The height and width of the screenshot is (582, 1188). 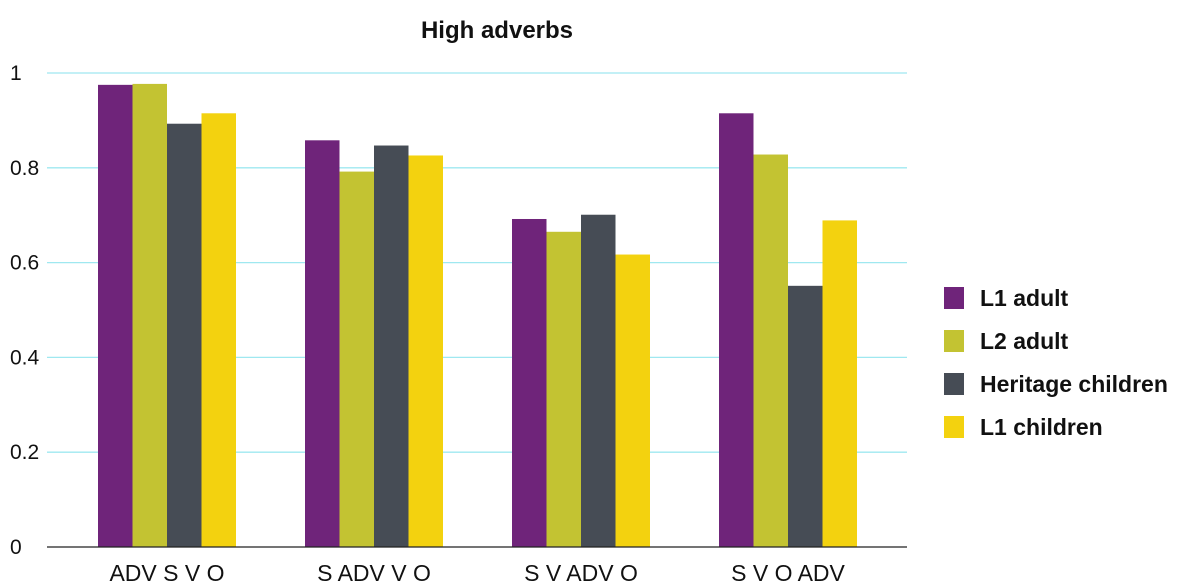 What do you see at coordinates (166, 571) in the screenshot?
I see `x-tick-label: ADV S V O` at bounding box center [166, 571].